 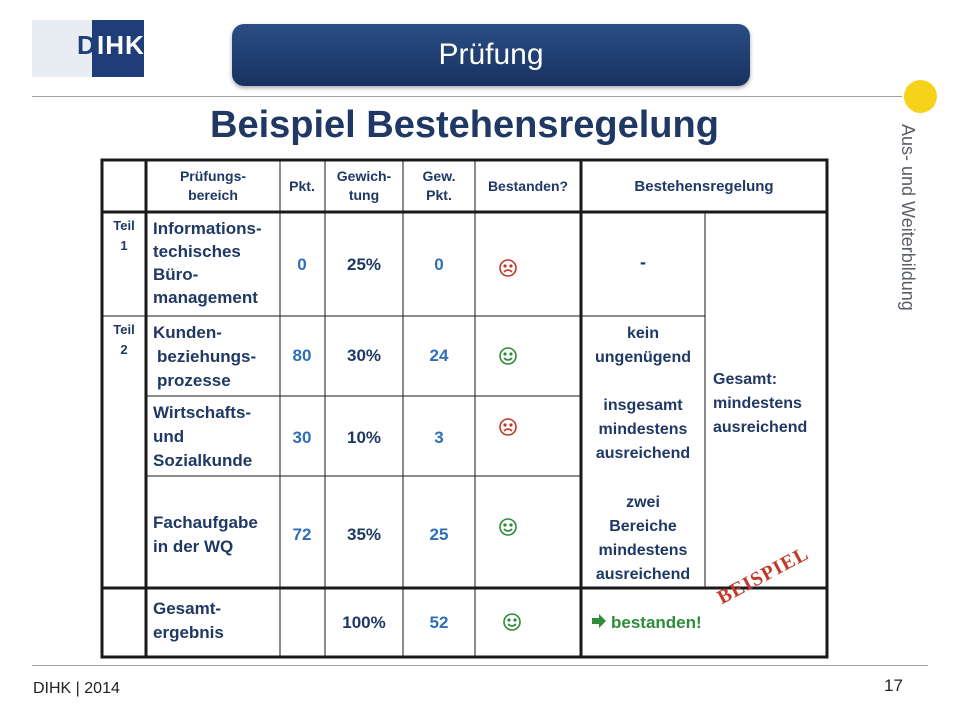 What do you see at coordinates (123, 349) in the screenshot?
I see `teil2-number: 2` at bounding box center [123, 349].